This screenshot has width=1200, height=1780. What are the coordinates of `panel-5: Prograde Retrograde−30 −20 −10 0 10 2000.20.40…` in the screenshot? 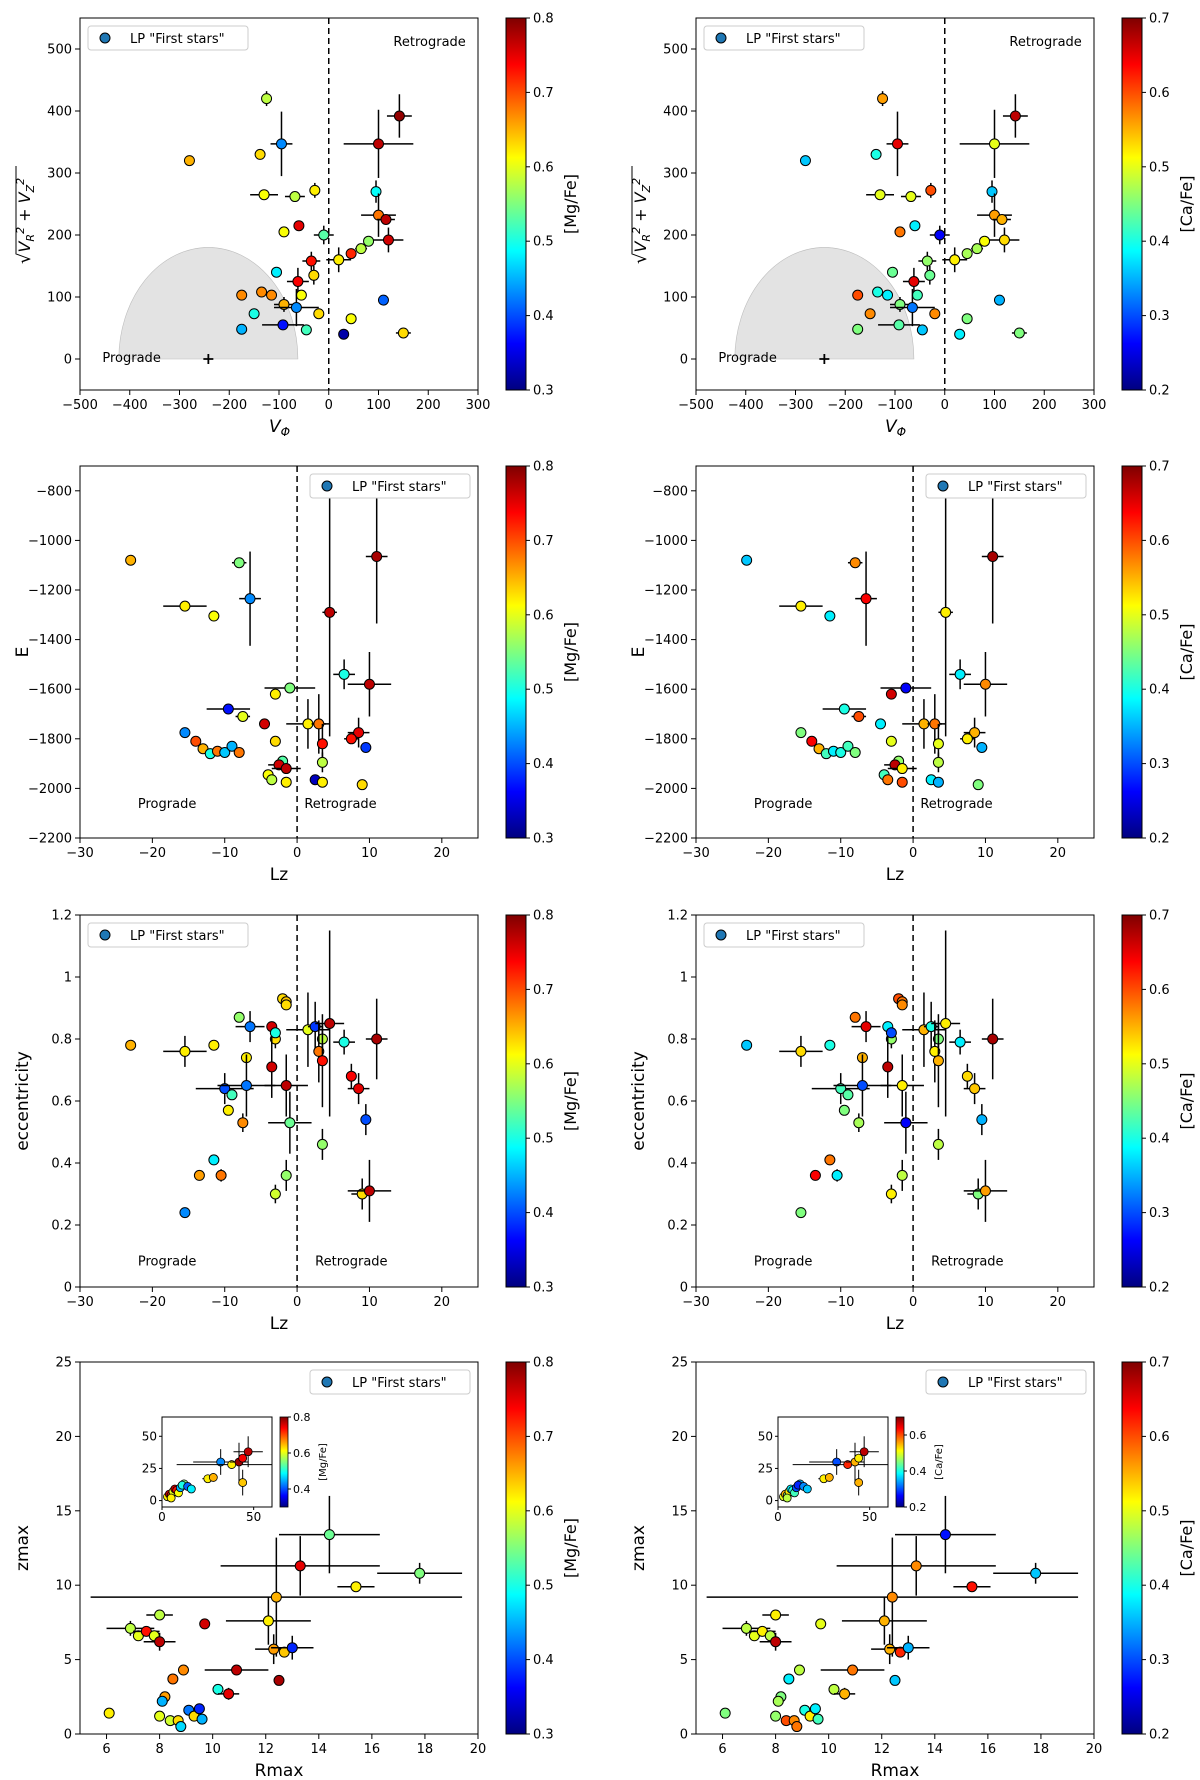 It's located at (296, 1122).